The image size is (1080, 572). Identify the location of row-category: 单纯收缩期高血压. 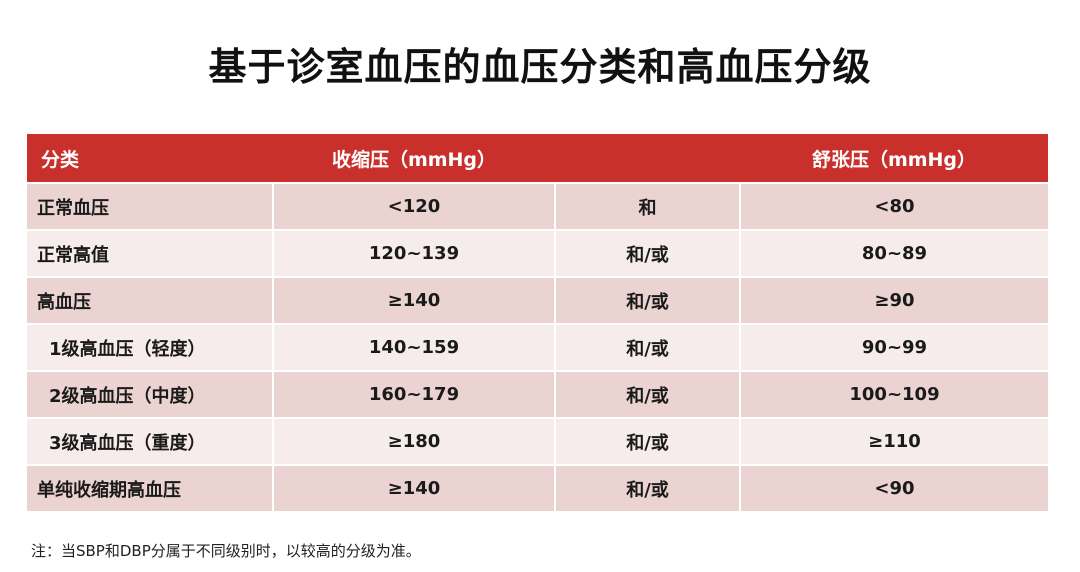
(150, 487).